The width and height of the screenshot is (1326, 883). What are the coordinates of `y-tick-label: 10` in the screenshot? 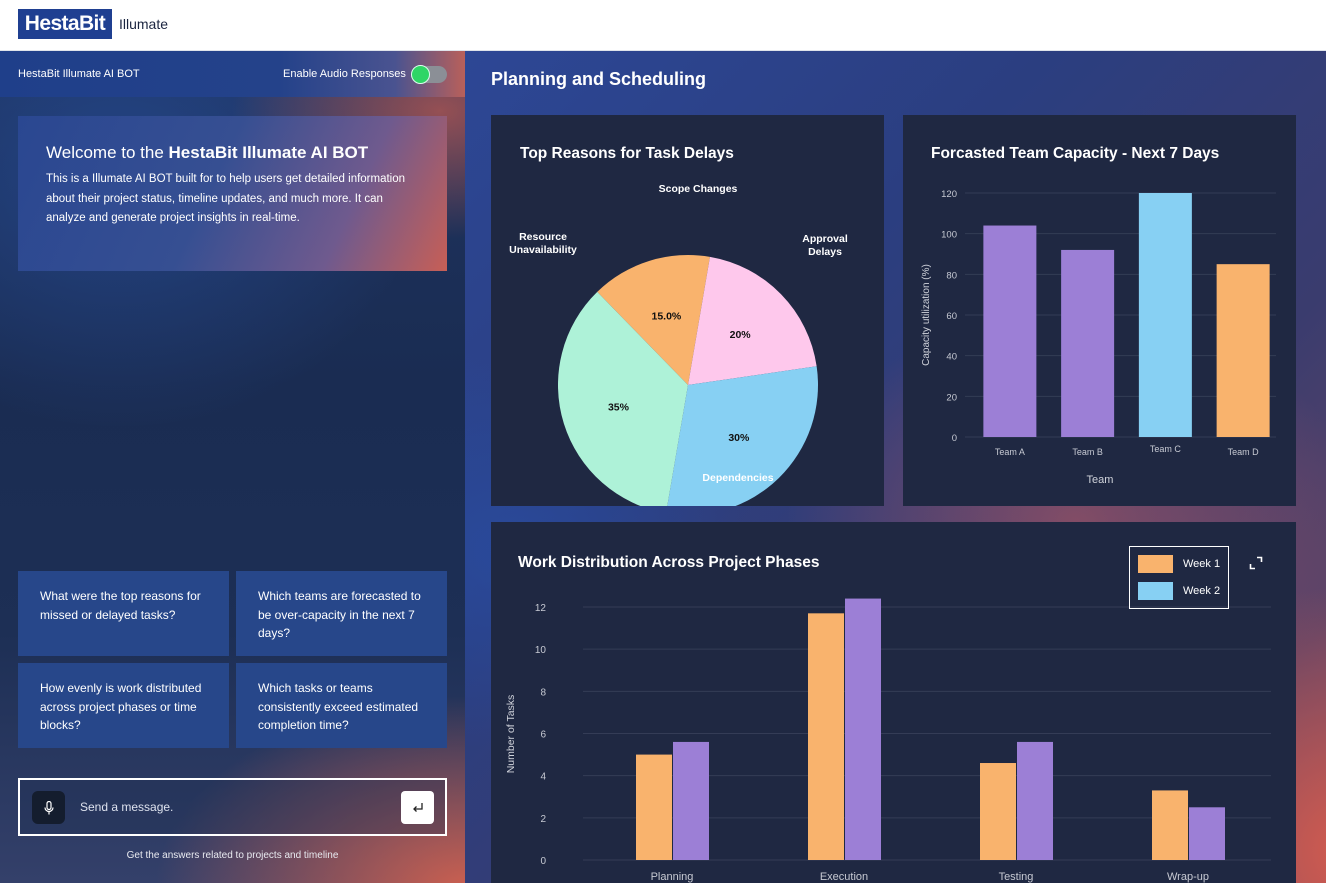 It's located at (541, 650).